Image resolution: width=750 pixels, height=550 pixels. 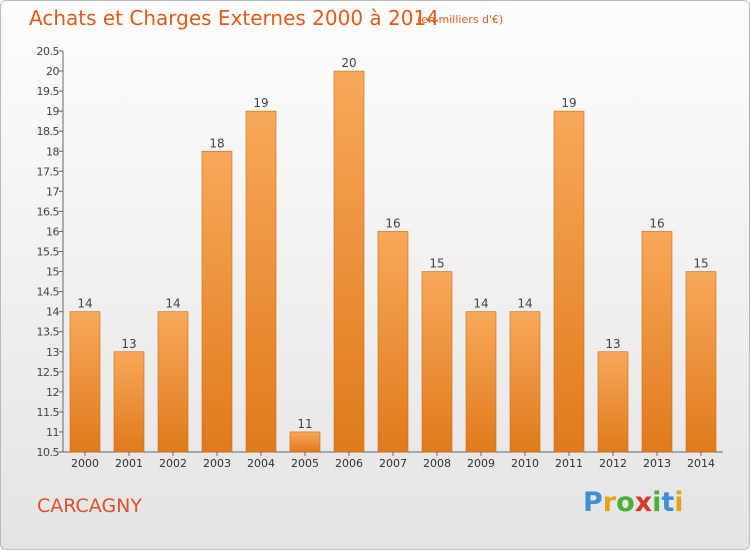 What do you see at coordinates (52, 111) in the screenshot?
I see `y-tick-label: 19` at bounding box center [52, 111].